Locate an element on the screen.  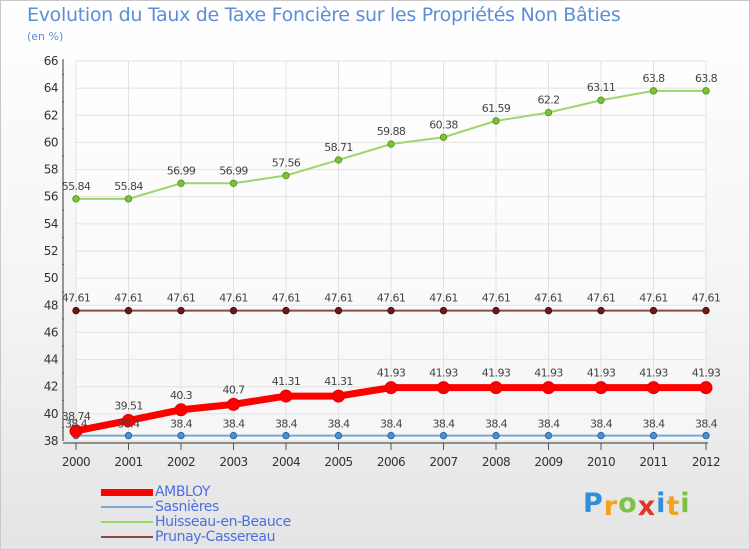
data-label: 59.88 is located at coordinates (391, 131).